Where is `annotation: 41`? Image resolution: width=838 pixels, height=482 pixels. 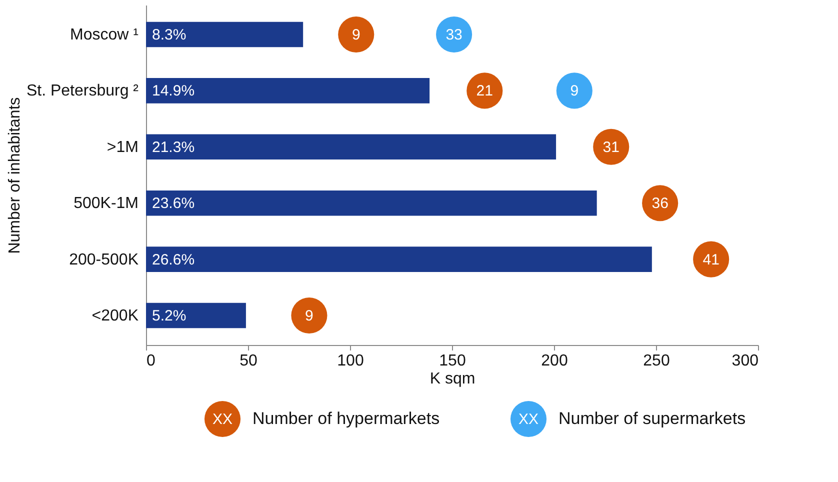 annotation: 41 is located at coordinates (711, 259).